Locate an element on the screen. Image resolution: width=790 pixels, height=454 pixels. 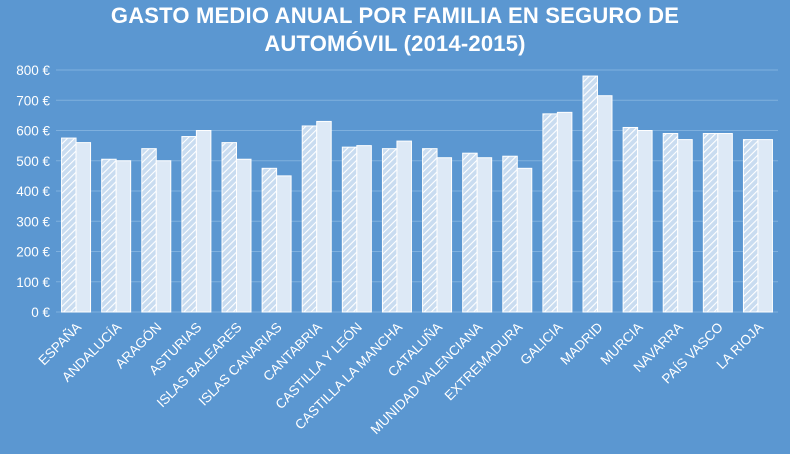
chart-title-line-2: AUTOMÓVIL (2014-2015) is located at coordinates (395, 43).